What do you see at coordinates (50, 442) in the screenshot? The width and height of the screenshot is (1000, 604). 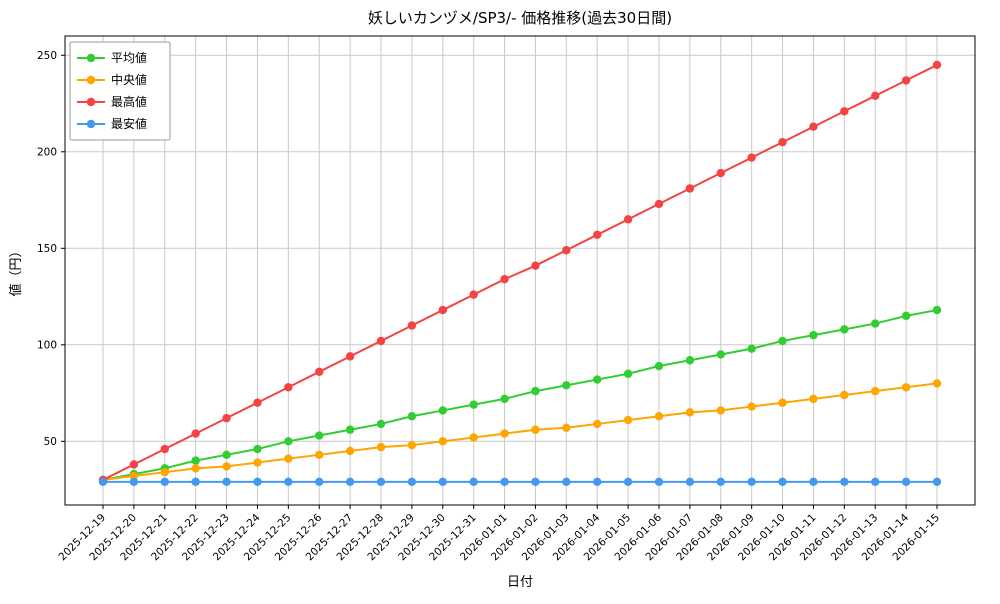 I see `y-tick-label: 50` at bounding box center [50, 442].